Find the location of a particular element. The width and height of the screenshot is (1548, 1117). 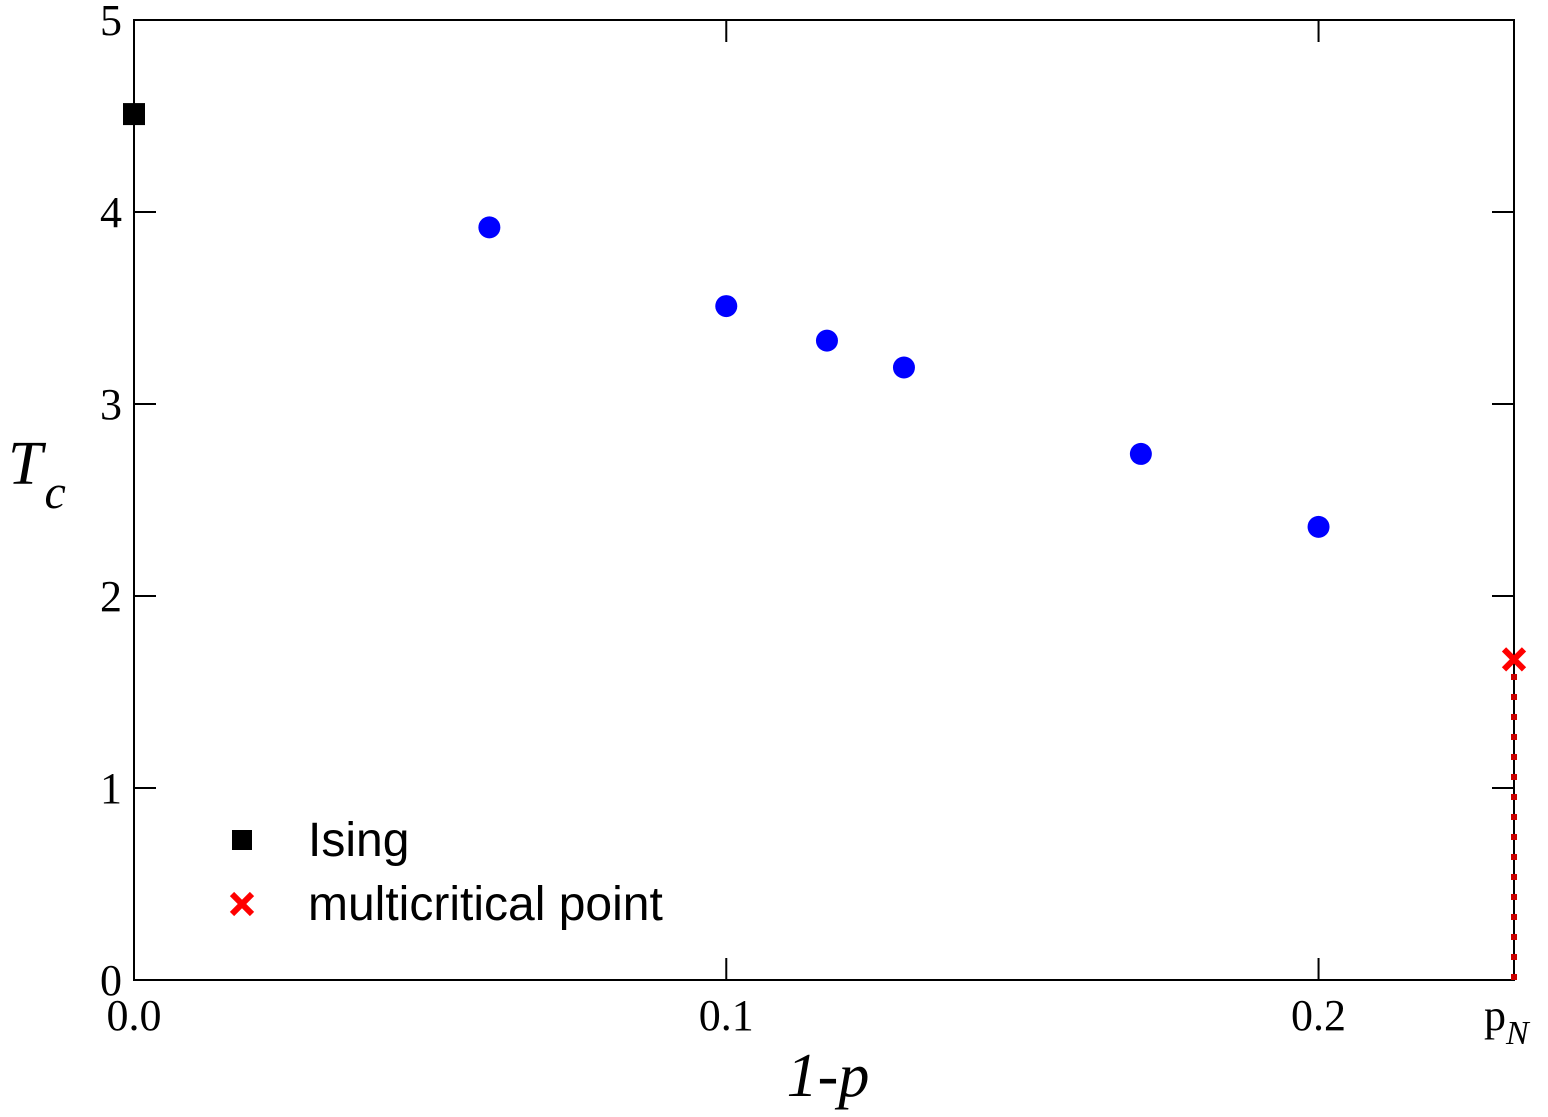

y-axis-label-main: T is located at coordinates (27, 464).